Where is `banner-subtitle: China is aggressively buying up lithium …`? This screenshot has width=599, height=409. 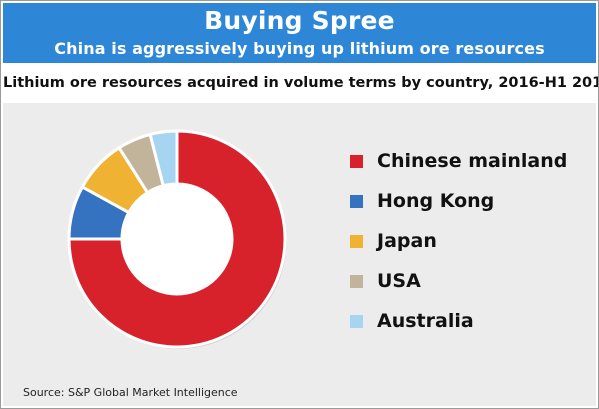 banner-subtitle: China is aggressively buying up lithium … is located at coordinates (299, 48).